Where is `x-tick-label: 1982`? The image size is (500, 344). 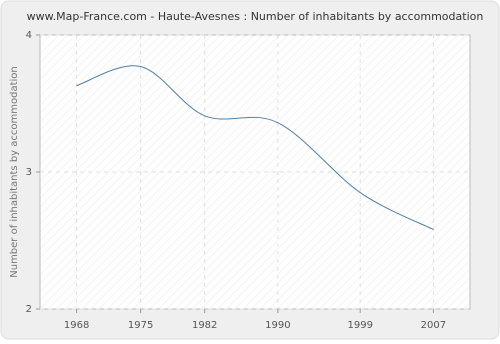
x-tick-label: 1982 is located at coordinates (204, 325).